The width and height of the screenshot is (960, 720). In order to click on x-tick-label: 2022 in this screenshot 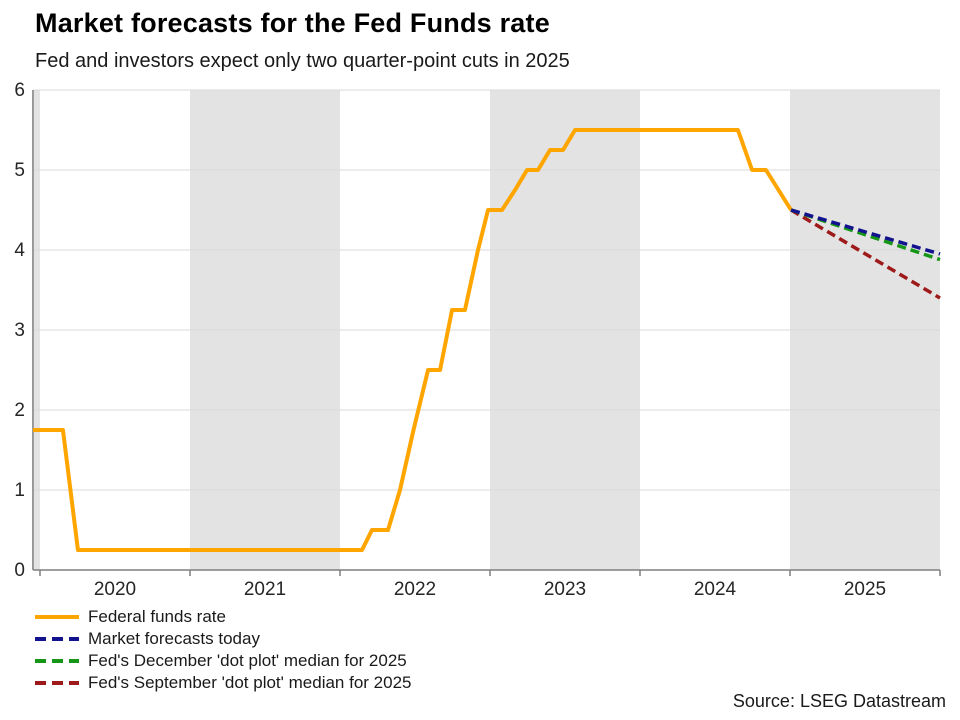, I will do `click(415, 589)`.